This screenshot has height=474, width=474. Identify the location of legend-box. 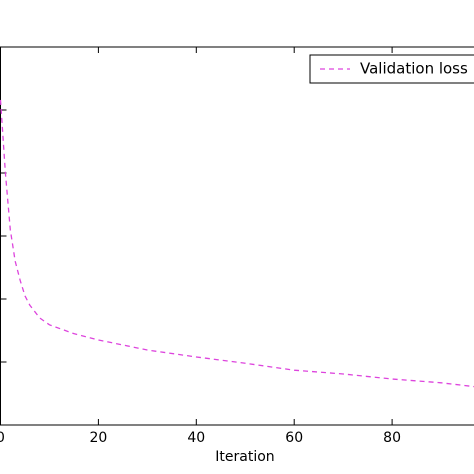
(391, 69).